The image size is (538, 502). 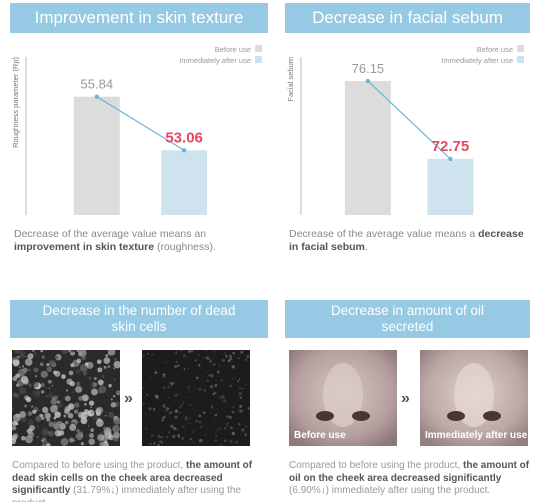 What do you see at coordinates (184, 182) in the screenshot?
I see `bar` at bounding box center [184, 182].